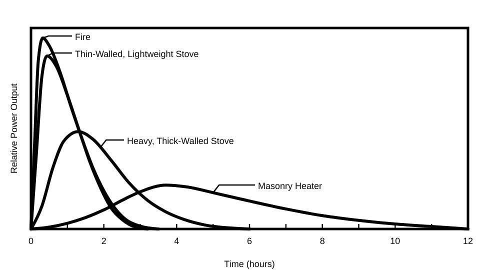  I want to click on legend-label: Thin-Walled, Lightweight Stove, so click(137, 54).